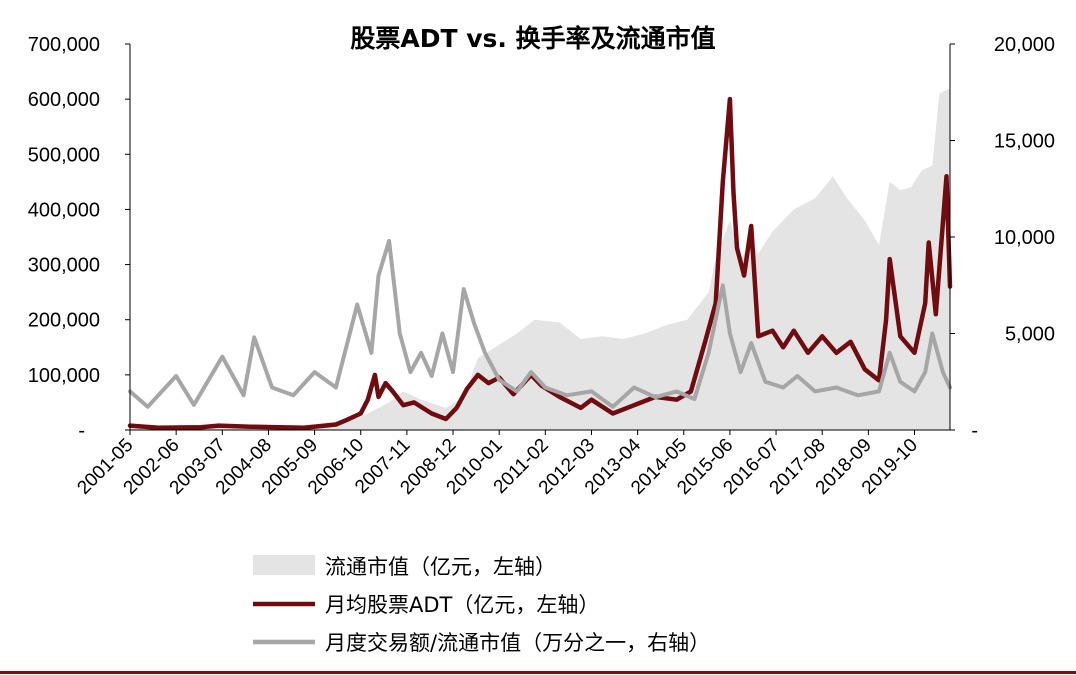 The width and height of the screenshot is (1076, 675). I want to click on legend-label-2: 月均股票ADT（亿元，左轴）, so click(462, 605).